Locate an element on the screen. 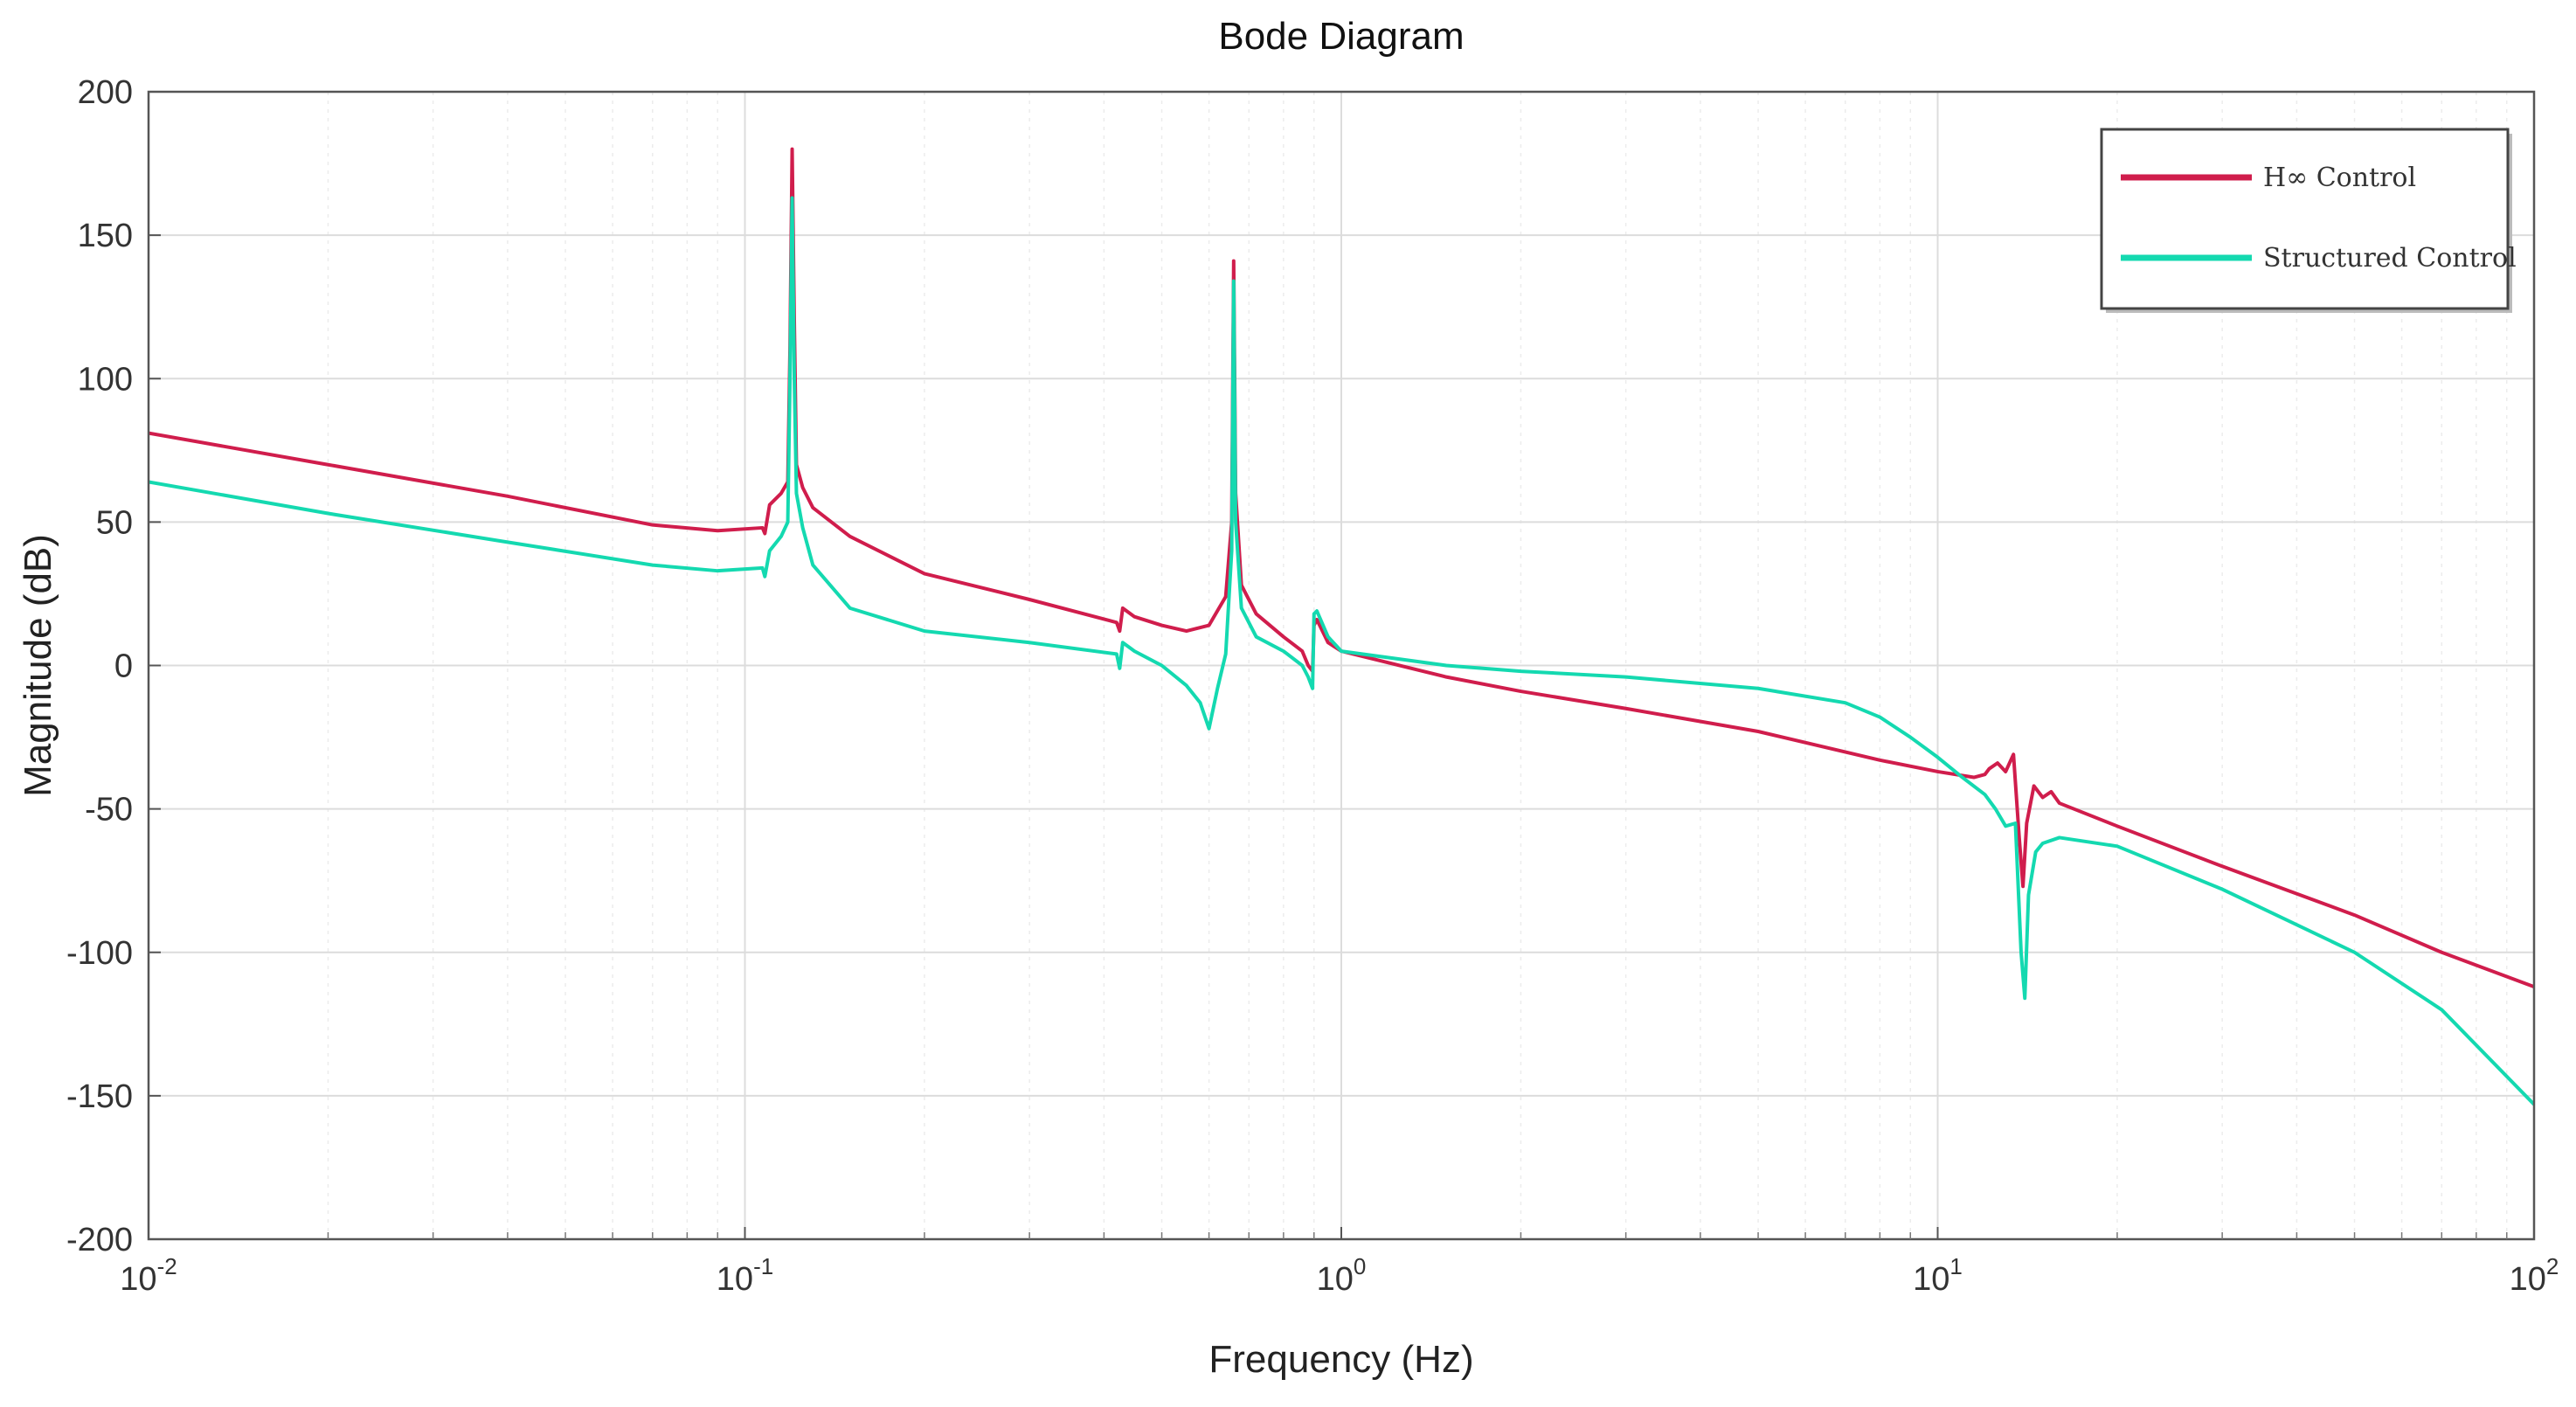 The height and width of the screenshot is (1407, 2576). legend: H∞ Control Structured Control is located at coordinates (2308, 220).